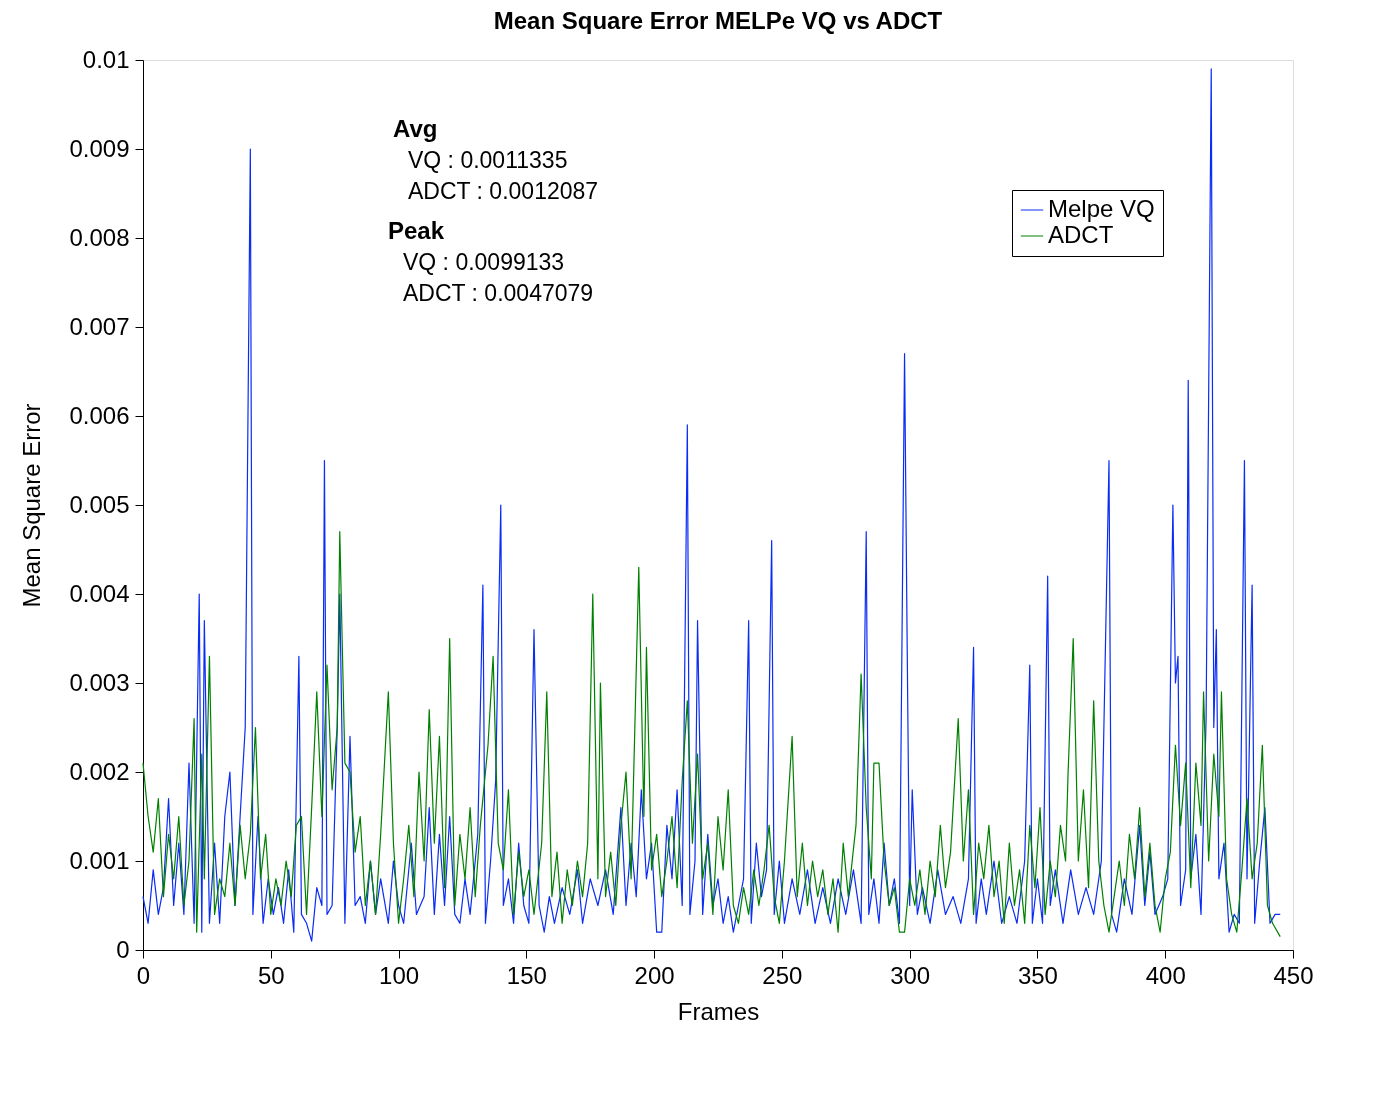 The image size is (1387, 1104). Describe the element at coordinates (123, 949) in the screenshot. I see `y-tick-label: 0` at that location.